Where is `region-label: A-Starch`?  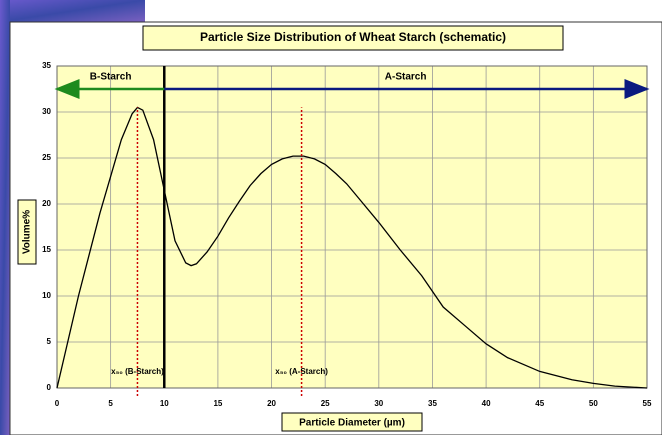 region-label: A-Starch is located at coordinates (406, 77).